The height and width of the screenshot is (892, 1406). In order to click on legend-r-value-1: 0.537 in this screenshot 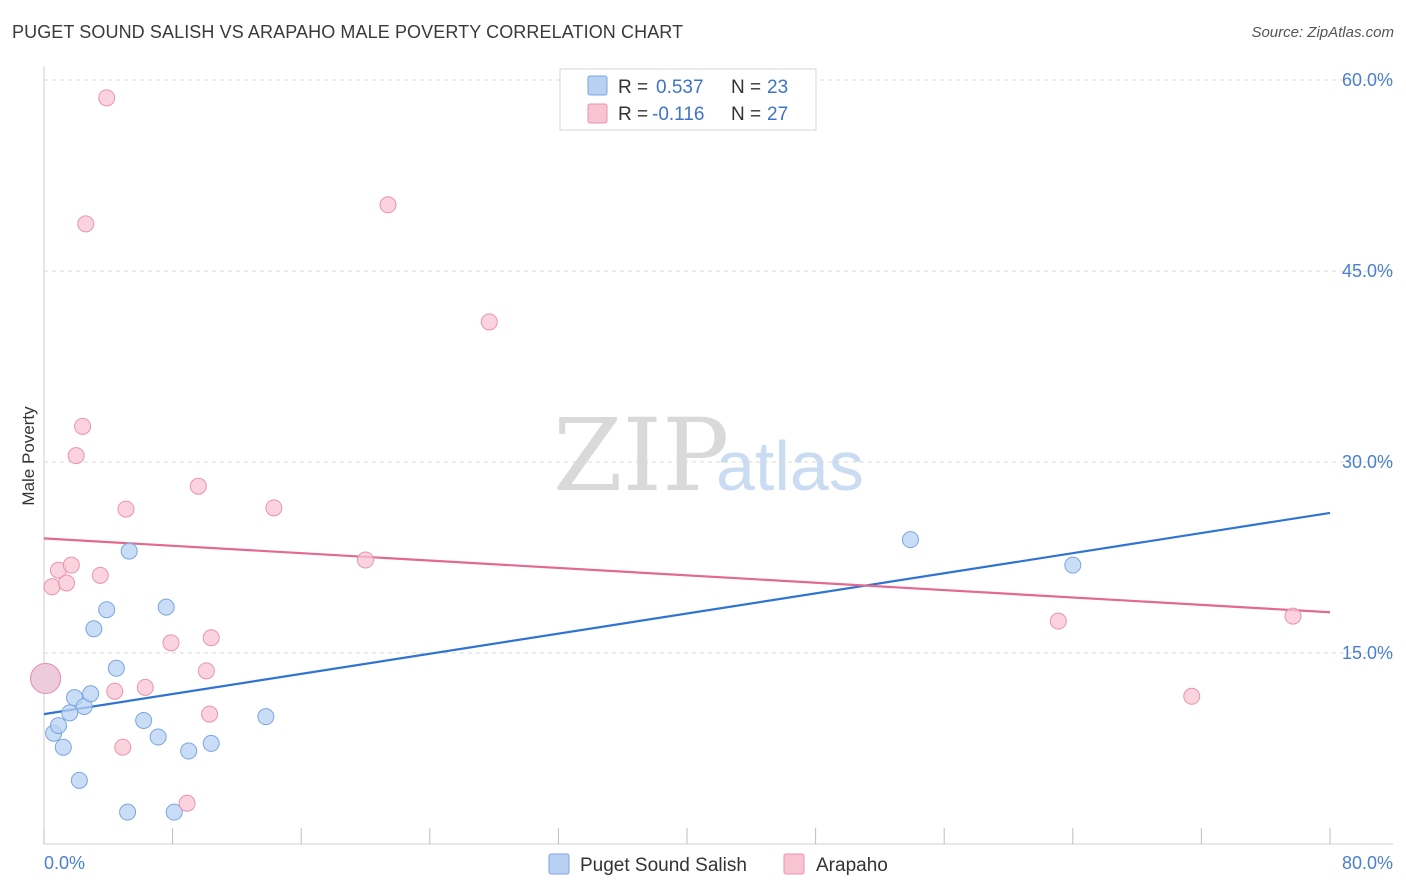, I will do `click(680, 87)`.